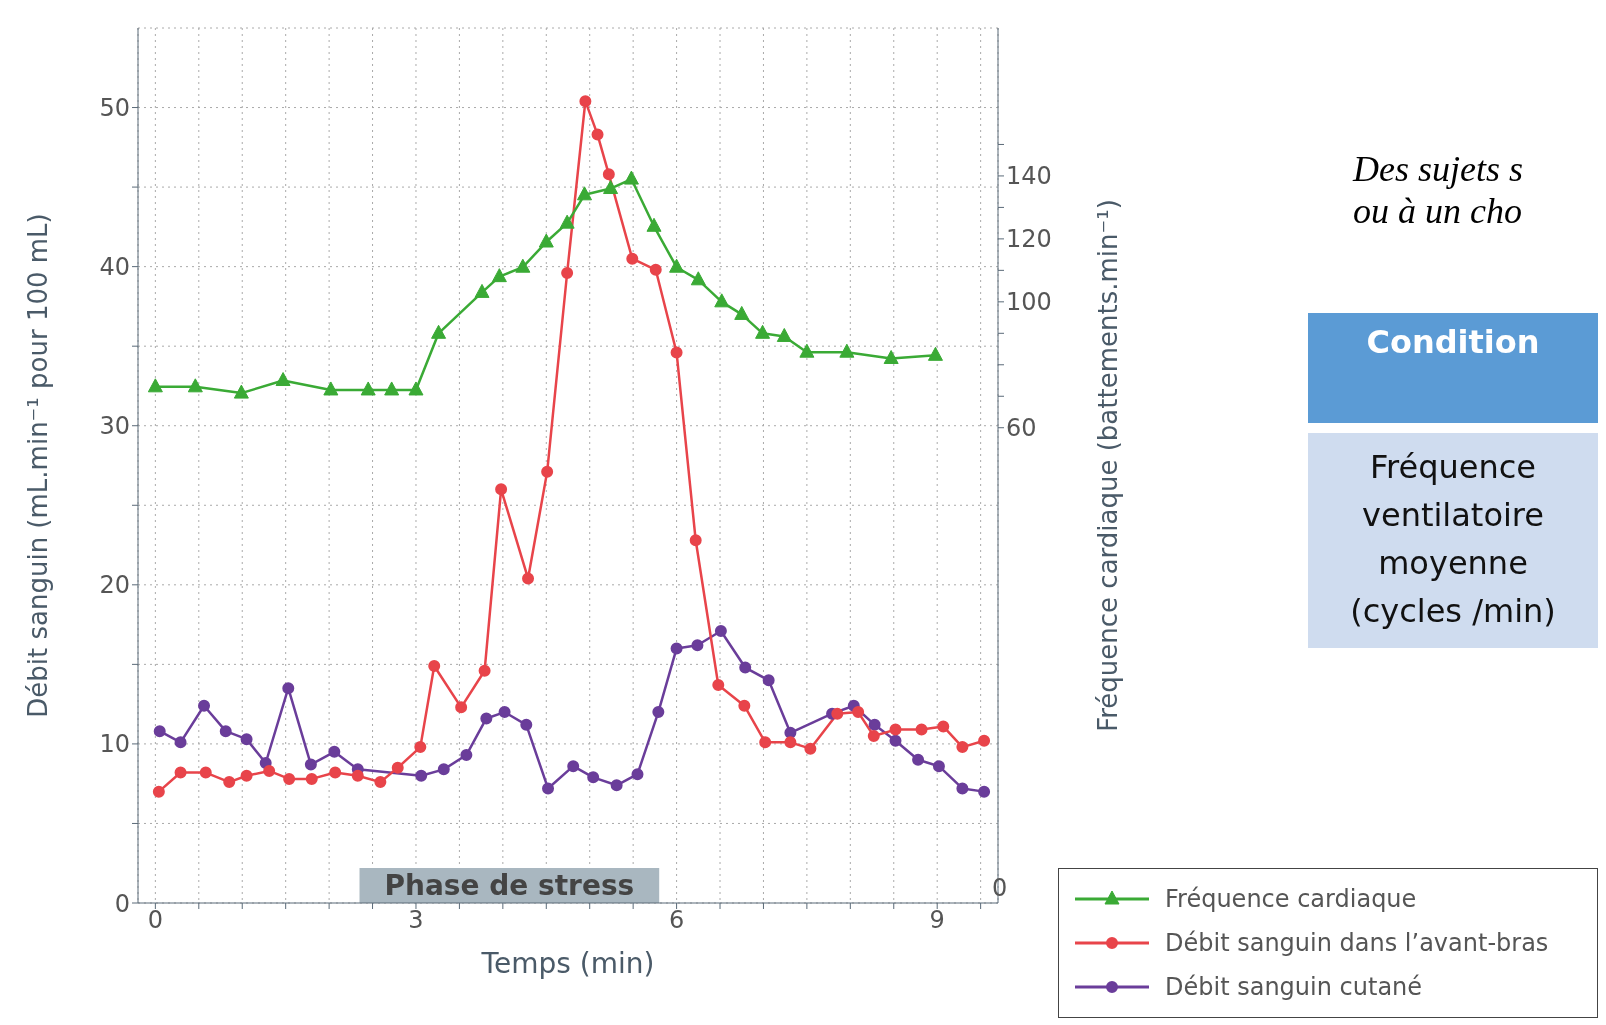 Image resolution: width=1606 pixels, height=1025 pixels. Describe the element at coordinates (1021, 428) in the screenshot. I see `y2-tick-label: 60` at that location.